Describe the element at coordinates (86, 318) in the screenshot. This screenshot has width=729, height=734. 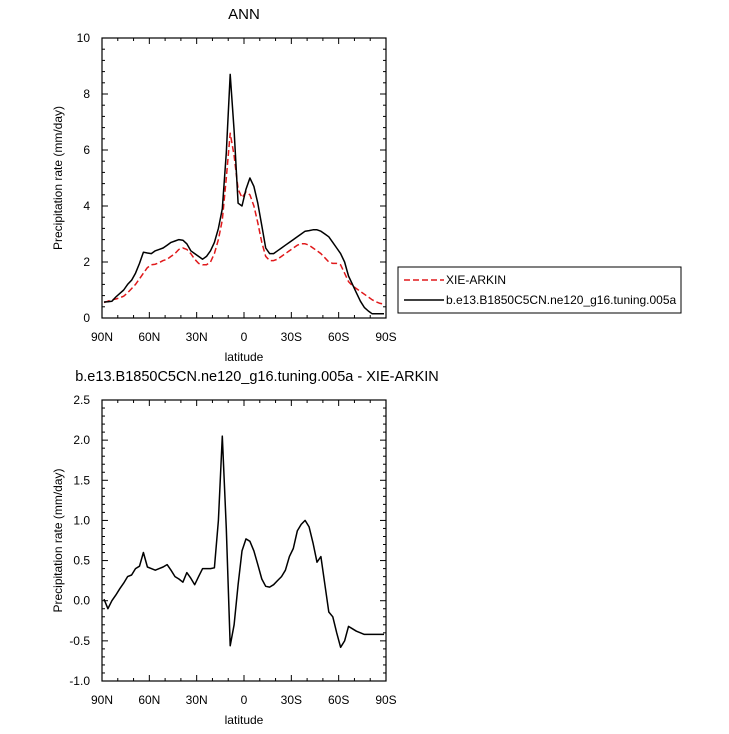
I see `y-tick-label: 0` at that location.